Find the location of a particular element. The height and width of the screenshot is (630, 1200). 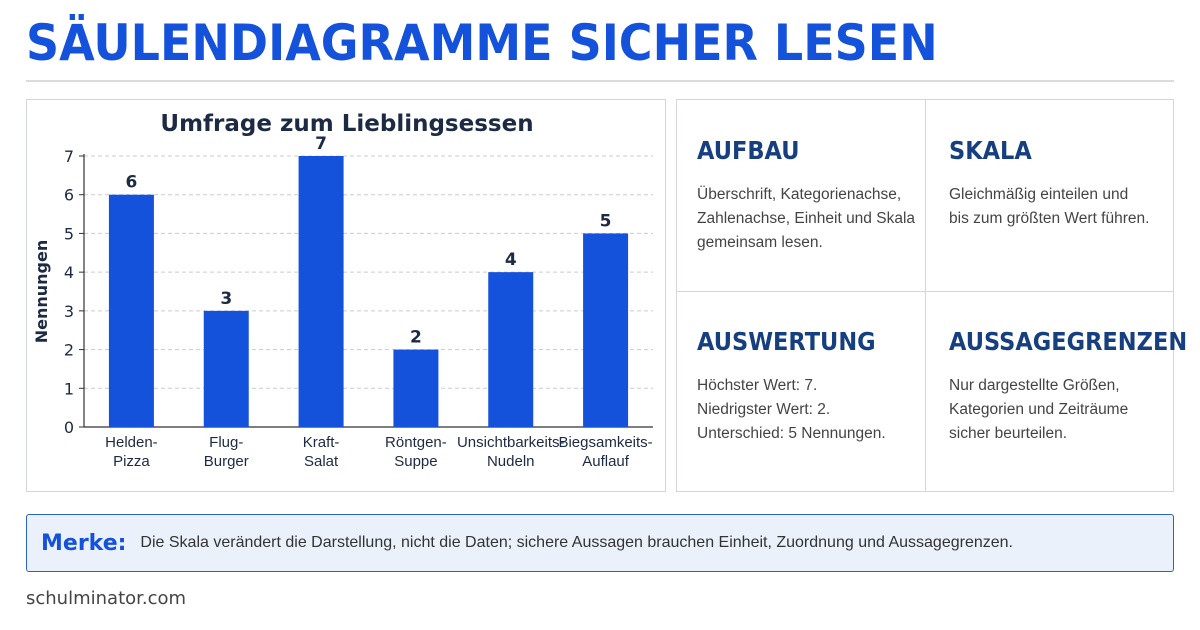

y-tick-label: 3 is located at coordinates (69, 311).